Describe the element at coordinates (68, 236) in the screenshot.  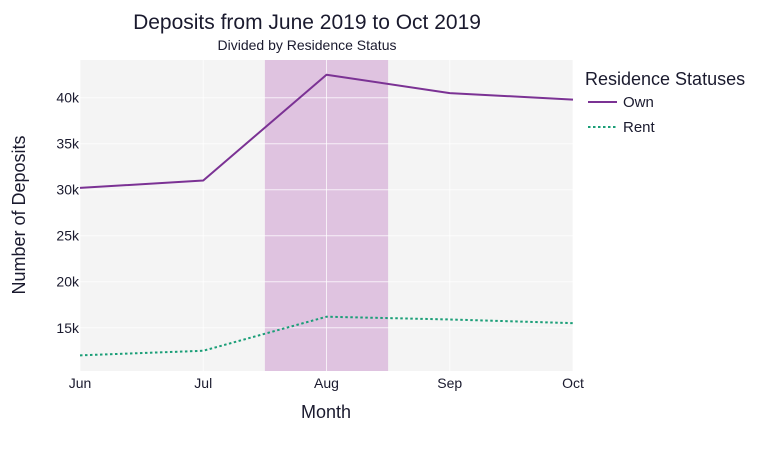
I see `y-tick-label: 25k` at that location.